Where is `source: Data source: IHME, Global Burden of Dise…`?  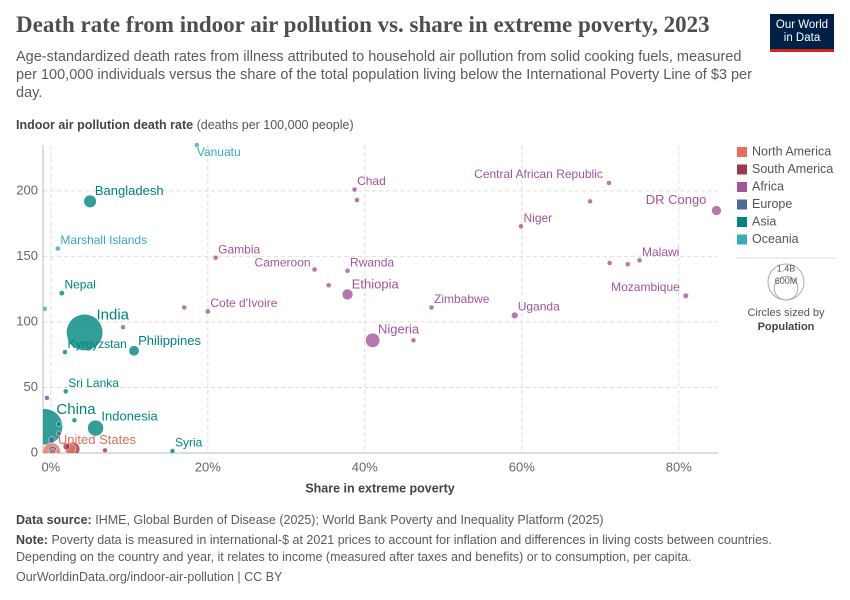 source: Data source: IHME, Global Burden of Dise… is located at coordinates (416, 520).